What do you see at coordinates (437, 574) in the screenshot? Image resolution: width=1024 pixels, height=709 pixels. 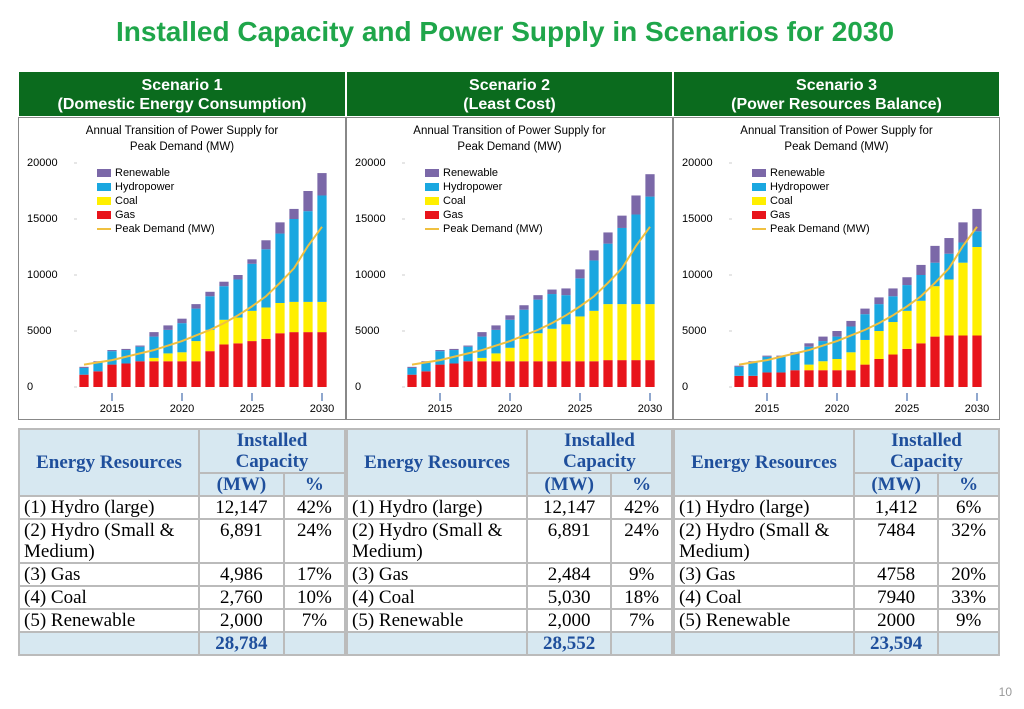 I see `table-cell: (3) Gas` at bounding box center [437, 574].